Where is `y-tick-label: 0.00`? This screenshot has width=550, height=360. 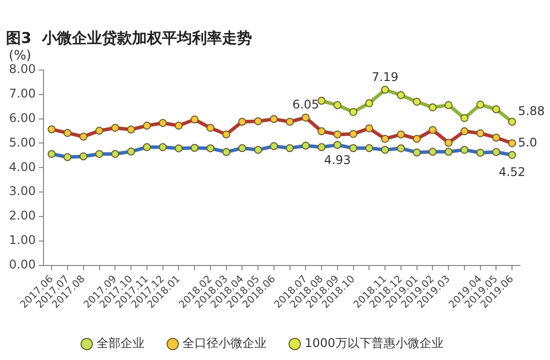 y-tick-label: 0.00 is located at coordinates (22, 264).